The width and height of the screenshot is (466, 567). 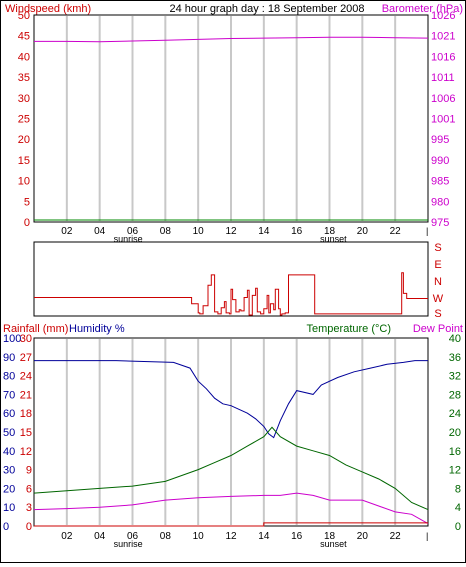 What do you see at coordinates (29, 471) in the screenshot?
I see `rain-axis-tick-9: 9` at bounding box center [29, 471].